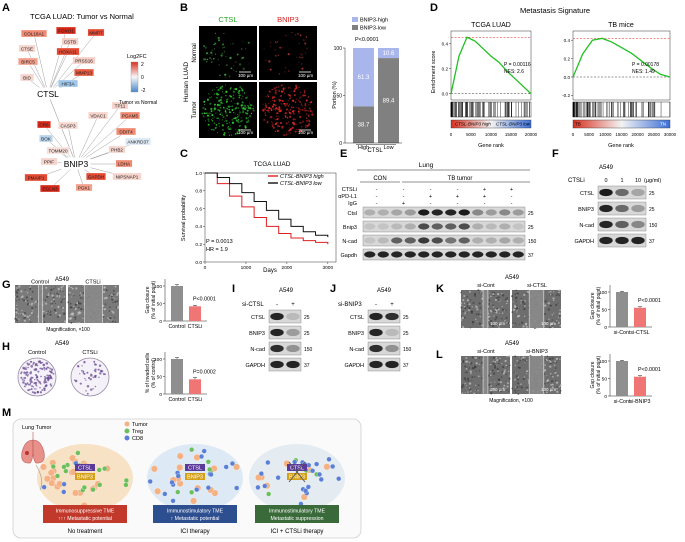  What do you see at coordinates (460, 179) in the screenshot?
I see `group-tb: TB tumor` at bounding box center [460, 179].